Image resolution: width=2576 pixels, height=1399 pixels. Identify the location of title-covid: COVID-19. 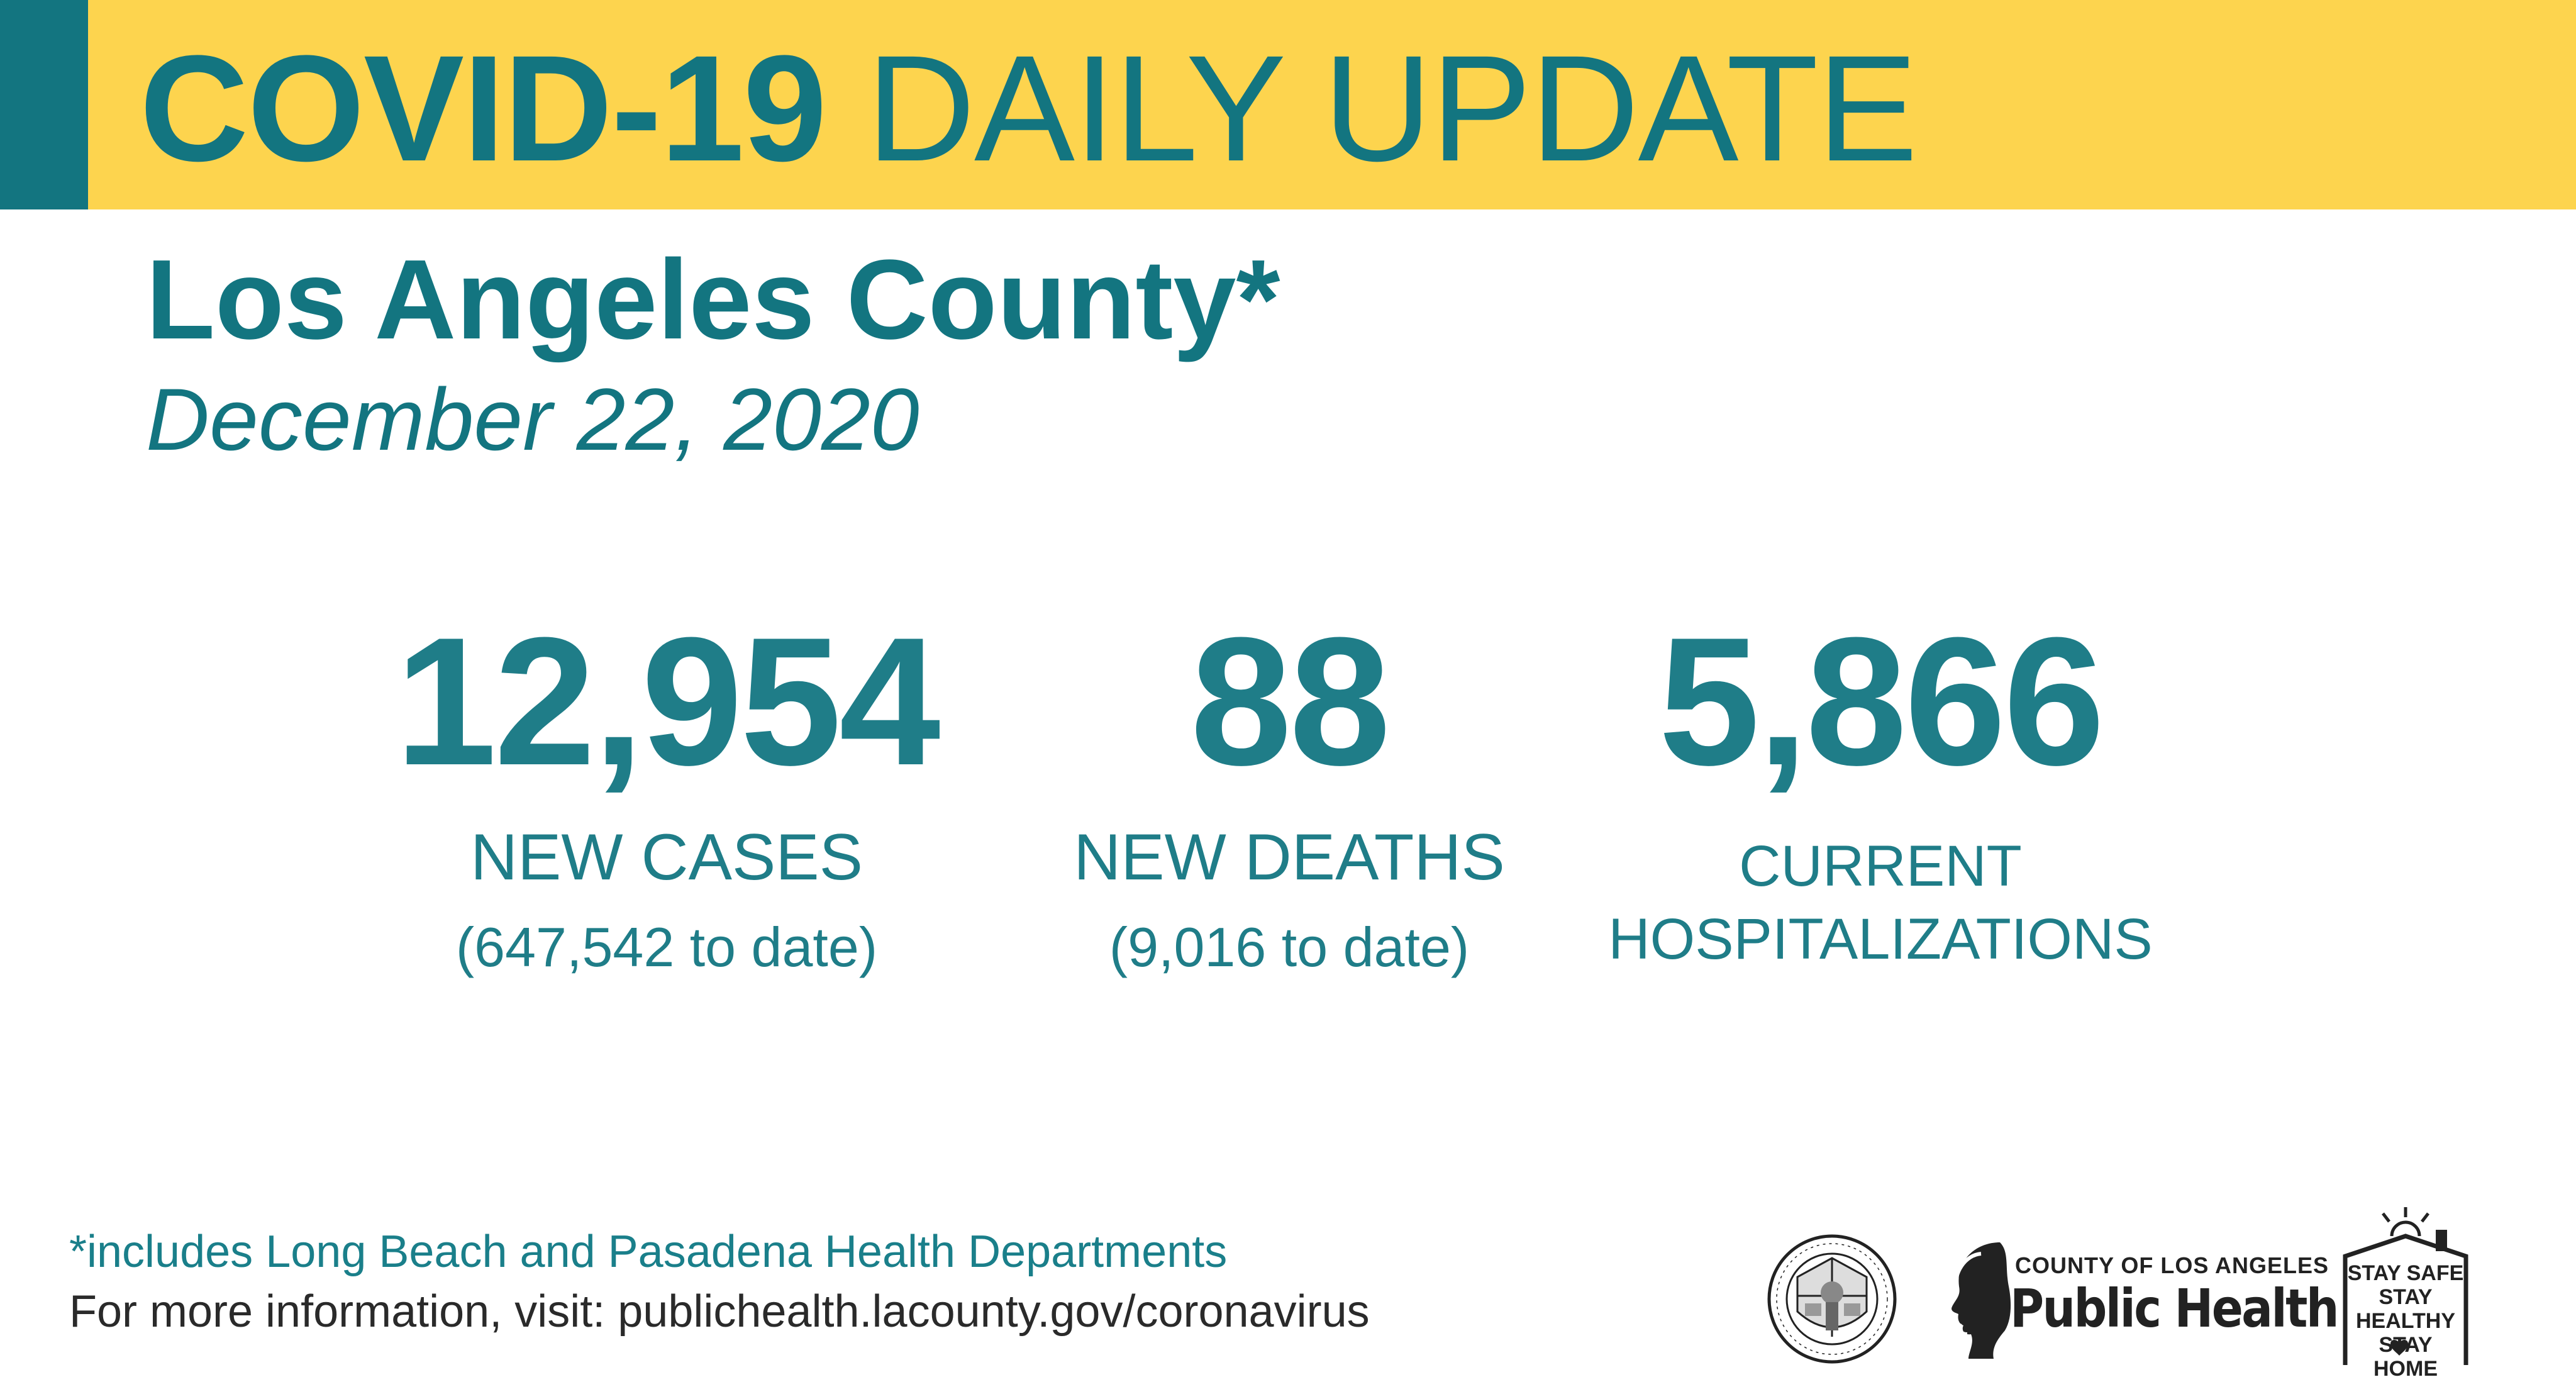
(483, 108).